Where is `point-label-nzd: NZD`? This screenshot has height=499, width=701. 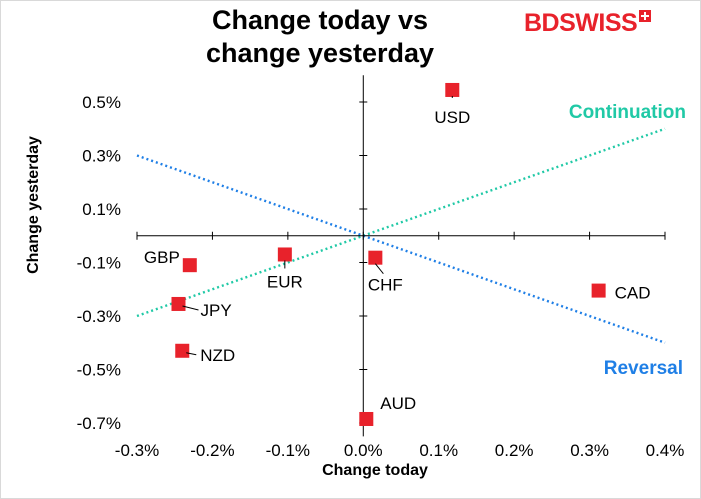 point-label-nzd: NZD is located at coordinates (217, 355).